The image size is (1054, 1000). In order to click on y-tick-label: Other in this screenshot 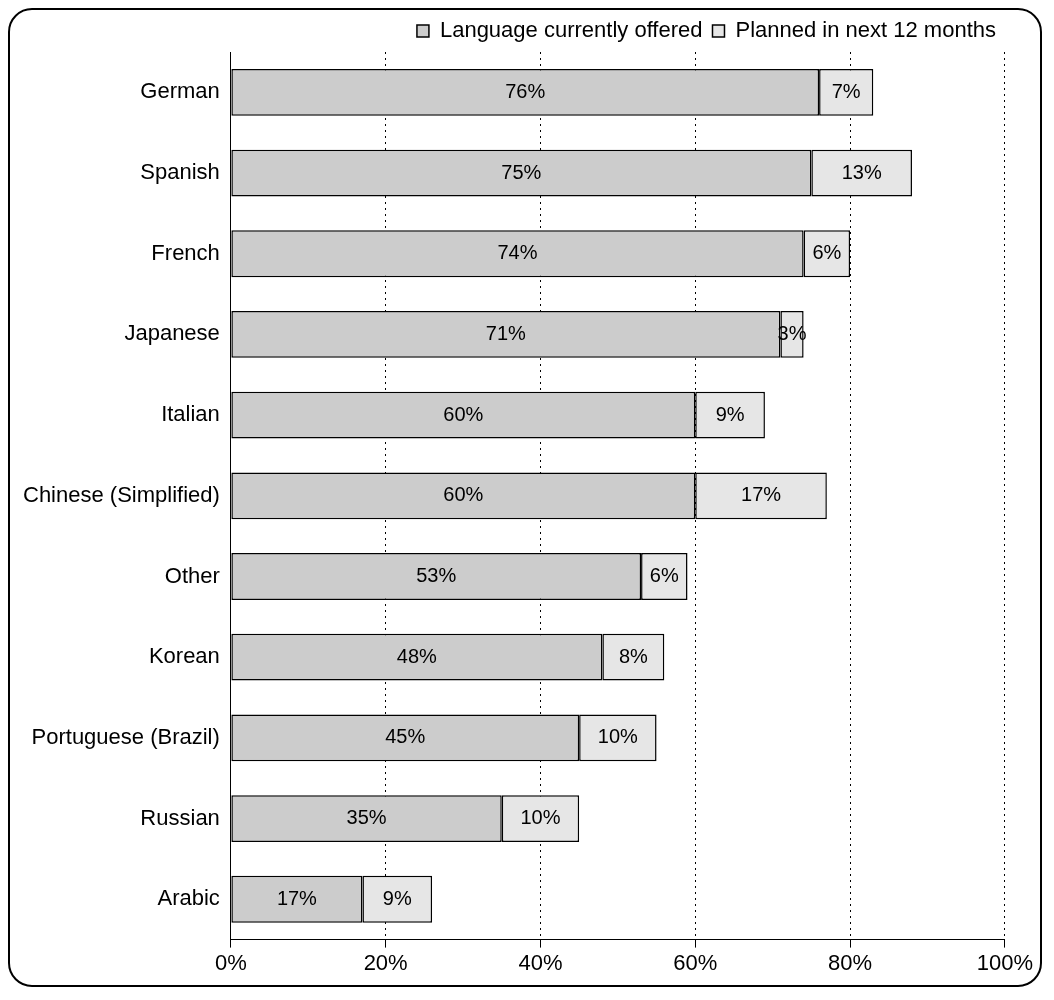, I will do `click(192, 575)`.